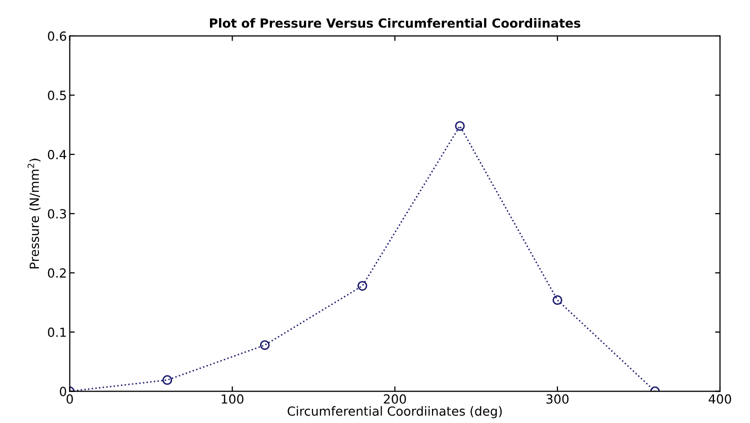 Image resolution: width=750 pixels, height=423 pixels. Describe the element at coordinates (720, 399) in the screenshot. I see `x-tick-label: 400` at that location.